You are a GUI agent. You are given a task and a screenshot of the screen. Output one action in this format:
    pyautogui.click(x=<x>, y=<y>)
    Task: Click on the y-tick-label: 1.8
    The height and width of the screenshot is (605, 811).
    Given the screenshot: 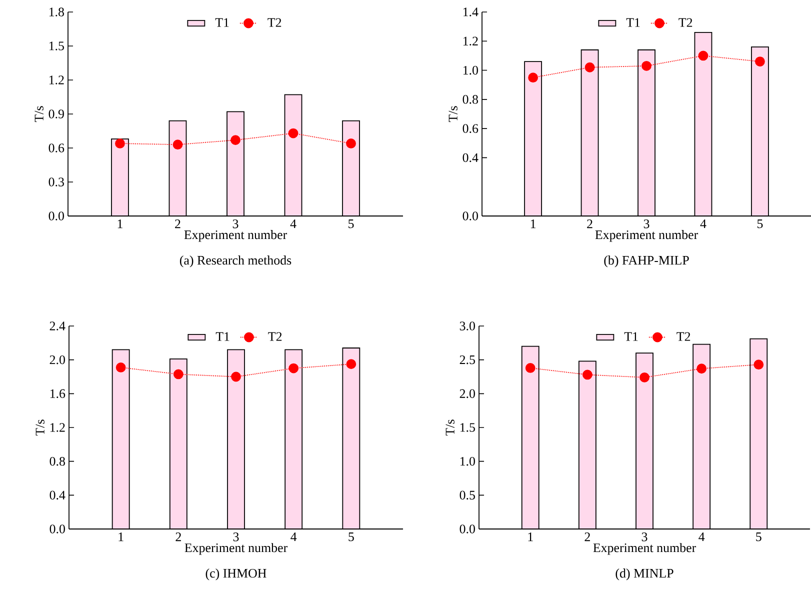 What is the action you would take?
    pyautogui.click(x=56, y=12)
    